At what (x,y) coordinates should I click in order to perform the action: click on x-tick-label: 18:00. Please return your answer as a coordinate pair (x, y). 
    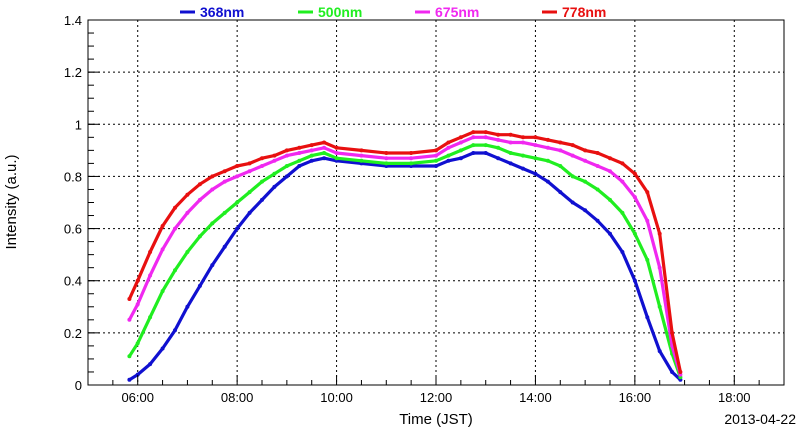
    Looking at the image, I should click on (734, 397).